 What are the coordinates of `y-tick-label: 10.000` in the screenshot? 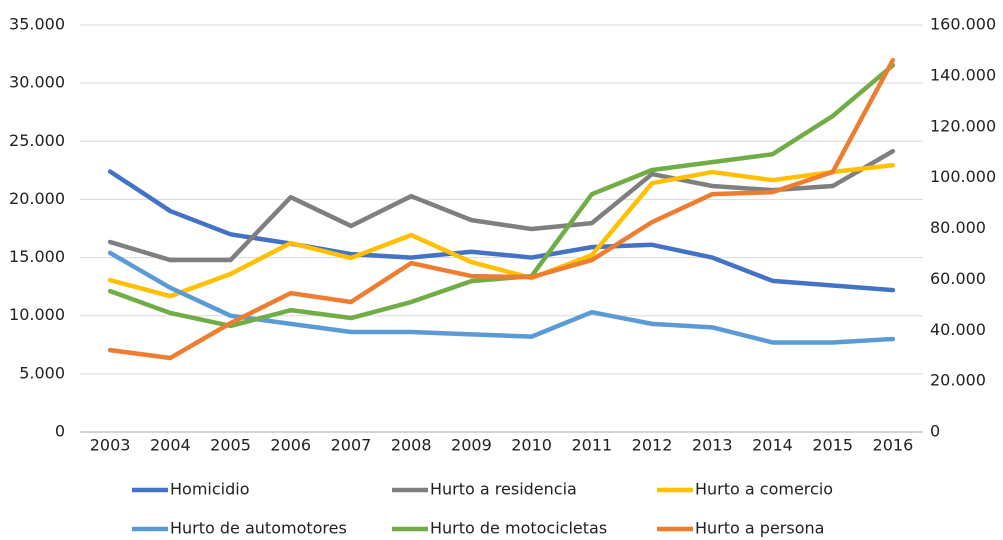 It's located at (37, 314).